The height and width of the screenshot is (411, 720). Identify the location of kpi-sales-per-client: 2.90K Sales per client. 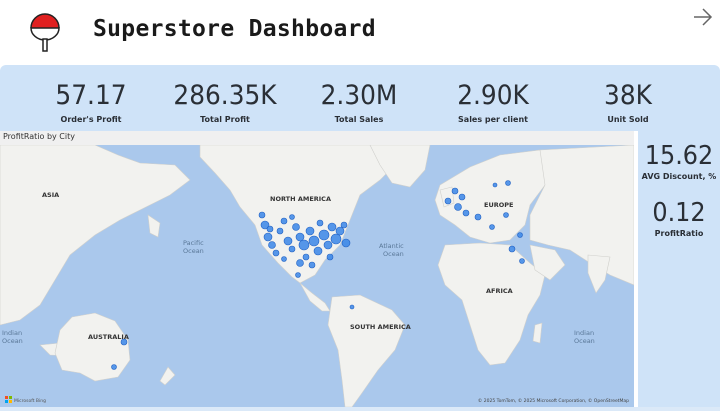
(493, 95).